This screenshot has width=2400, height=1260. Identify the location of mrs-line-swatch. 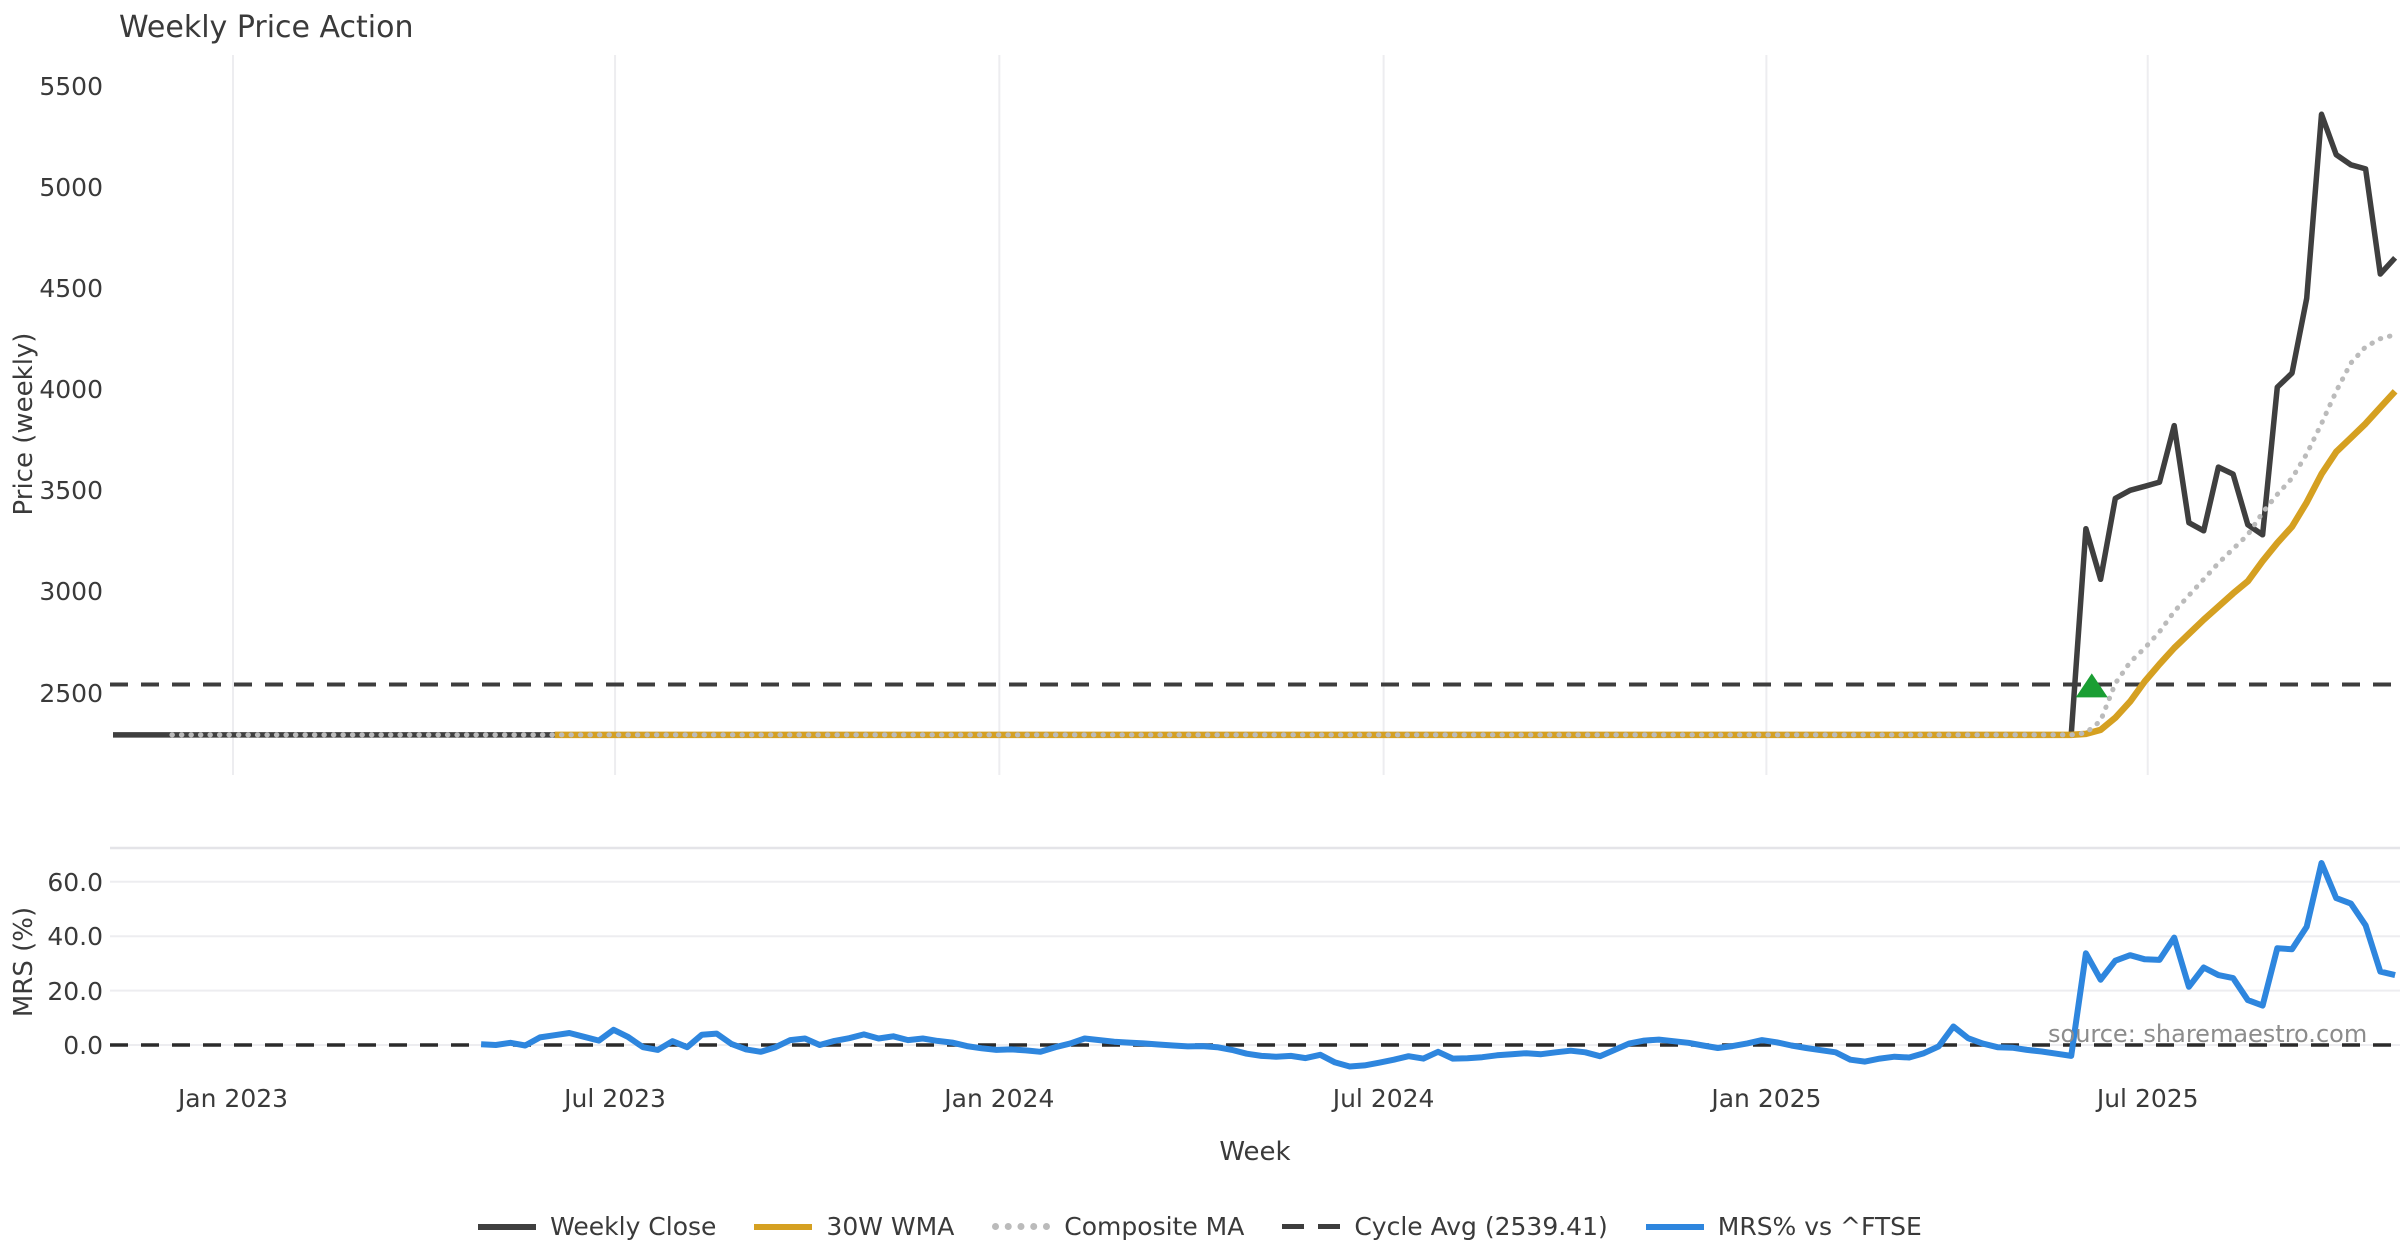
(1674, 1226).